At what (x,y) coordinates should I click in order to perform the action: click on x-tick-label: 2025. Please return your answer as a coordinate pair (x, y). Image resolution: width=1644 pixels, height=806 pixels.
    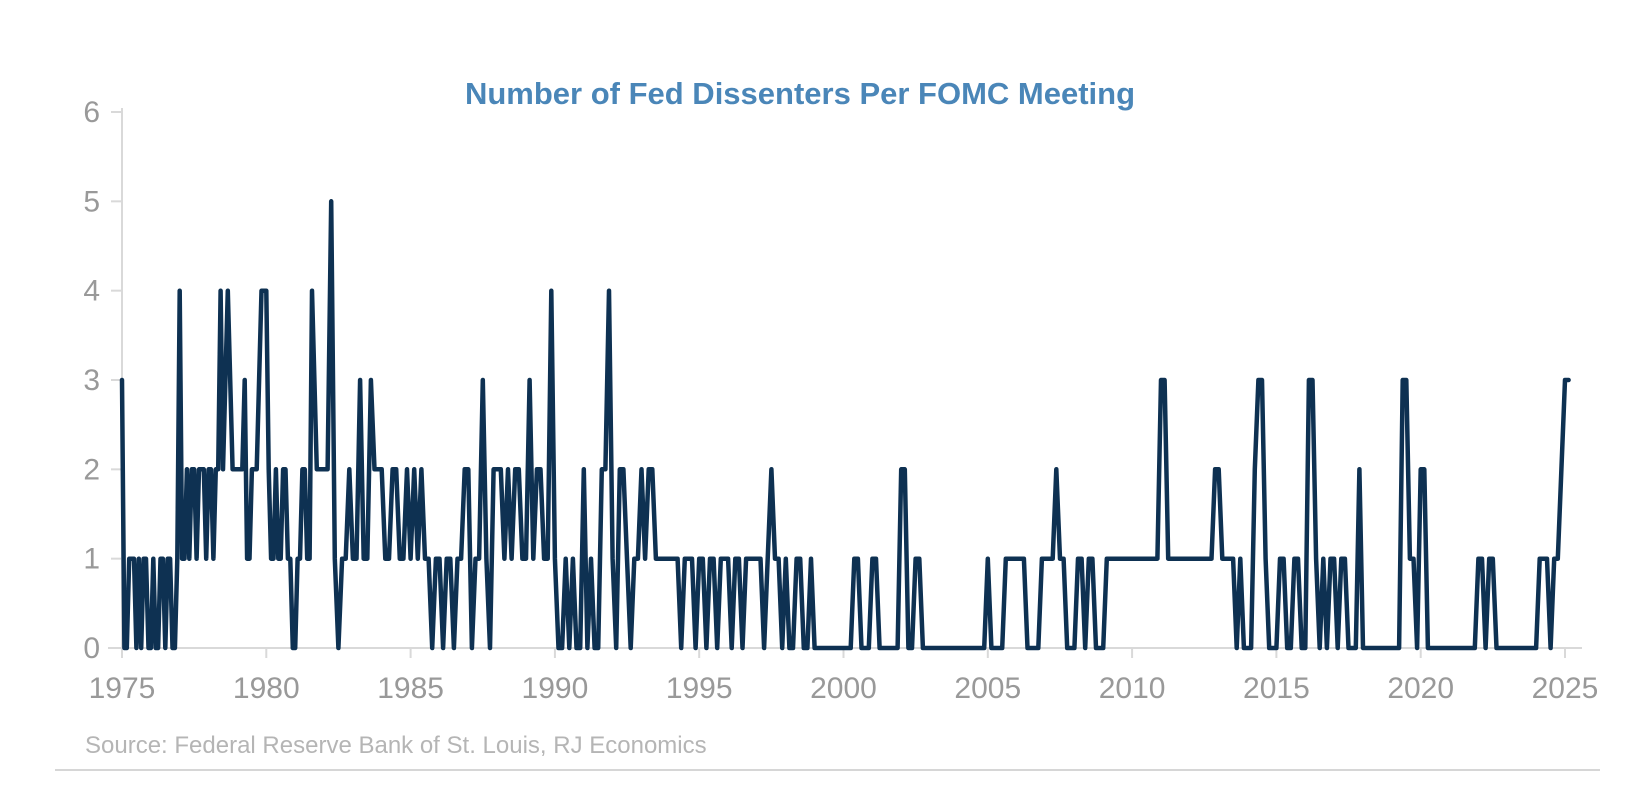
    Looking at the image, I should click on (1565, 688).